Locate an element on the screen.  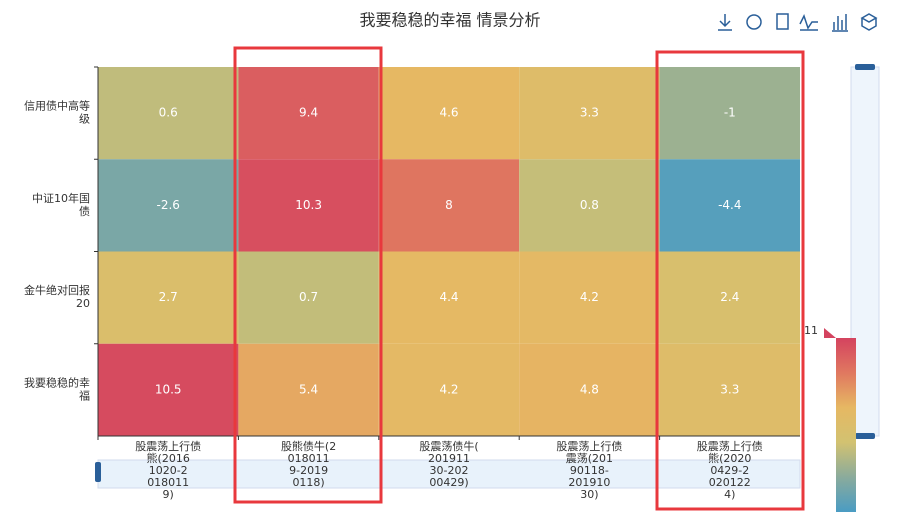
tool-restore is located at coordinates (754, 22).